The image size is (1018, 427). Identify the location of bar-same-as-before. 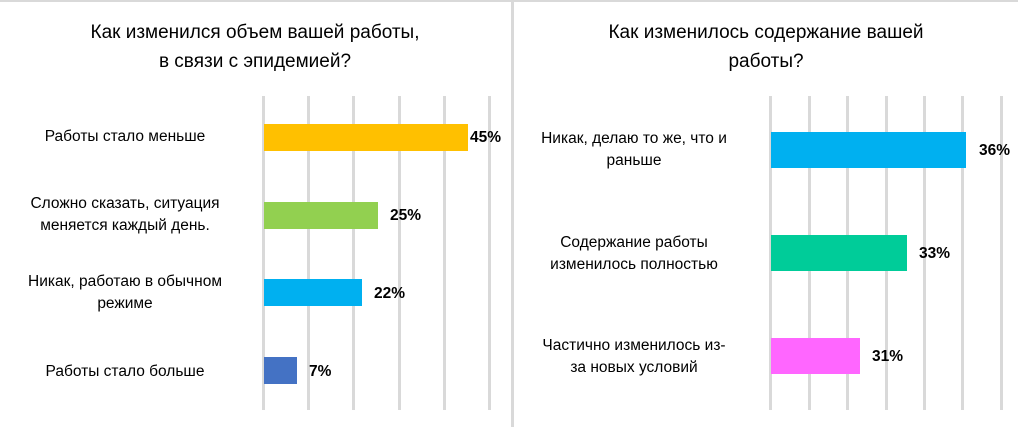
(868, 150).